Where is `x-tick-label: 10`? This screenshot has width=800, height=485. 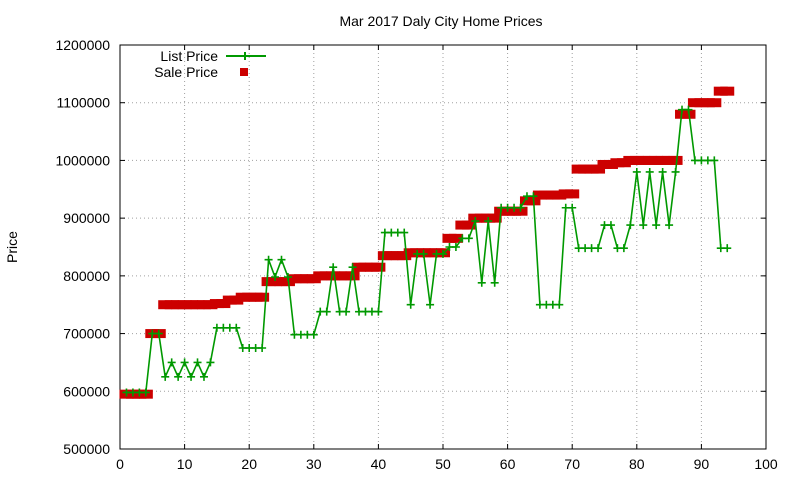
x-tick-label: 10 is located at coordinates (185, 464).